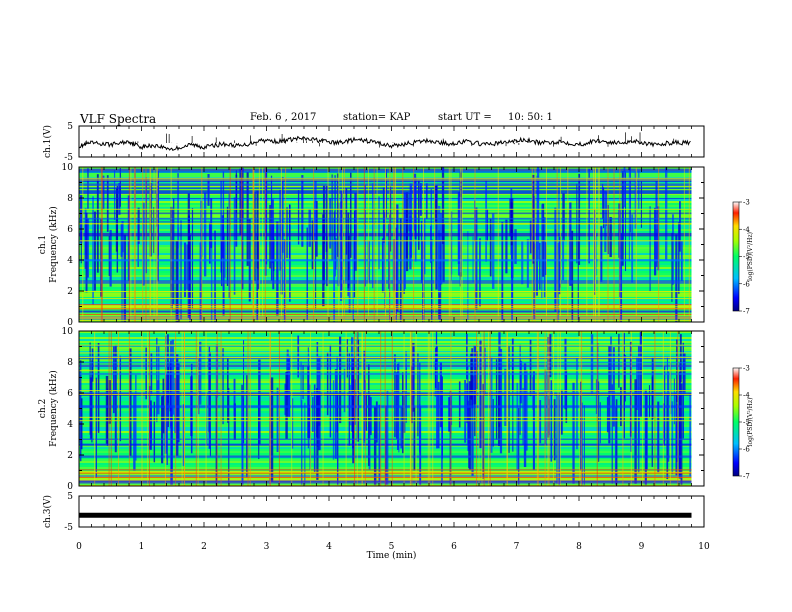 This screenshot has width=792, height=612. What do you see at coordinates (642, 547) in the screenshot?
I see `x-tick-label: 9` at bounding box center [642, 547].